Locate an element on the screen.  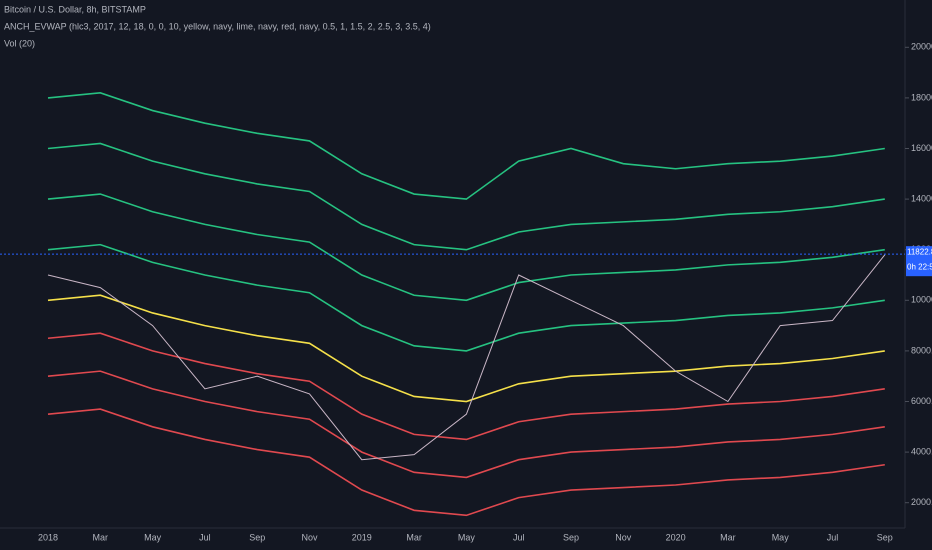
y-tick-label: 20000.00 is located at coordinates (921, 47).